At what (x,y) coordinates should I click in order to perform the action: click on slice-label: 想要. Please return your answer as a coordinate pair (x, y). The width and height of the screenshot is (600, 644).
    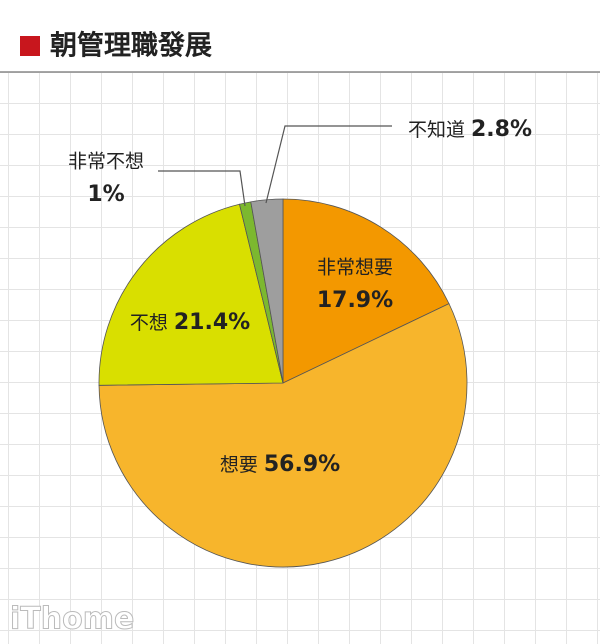
    Looking at the image, I should click on (239, 465).